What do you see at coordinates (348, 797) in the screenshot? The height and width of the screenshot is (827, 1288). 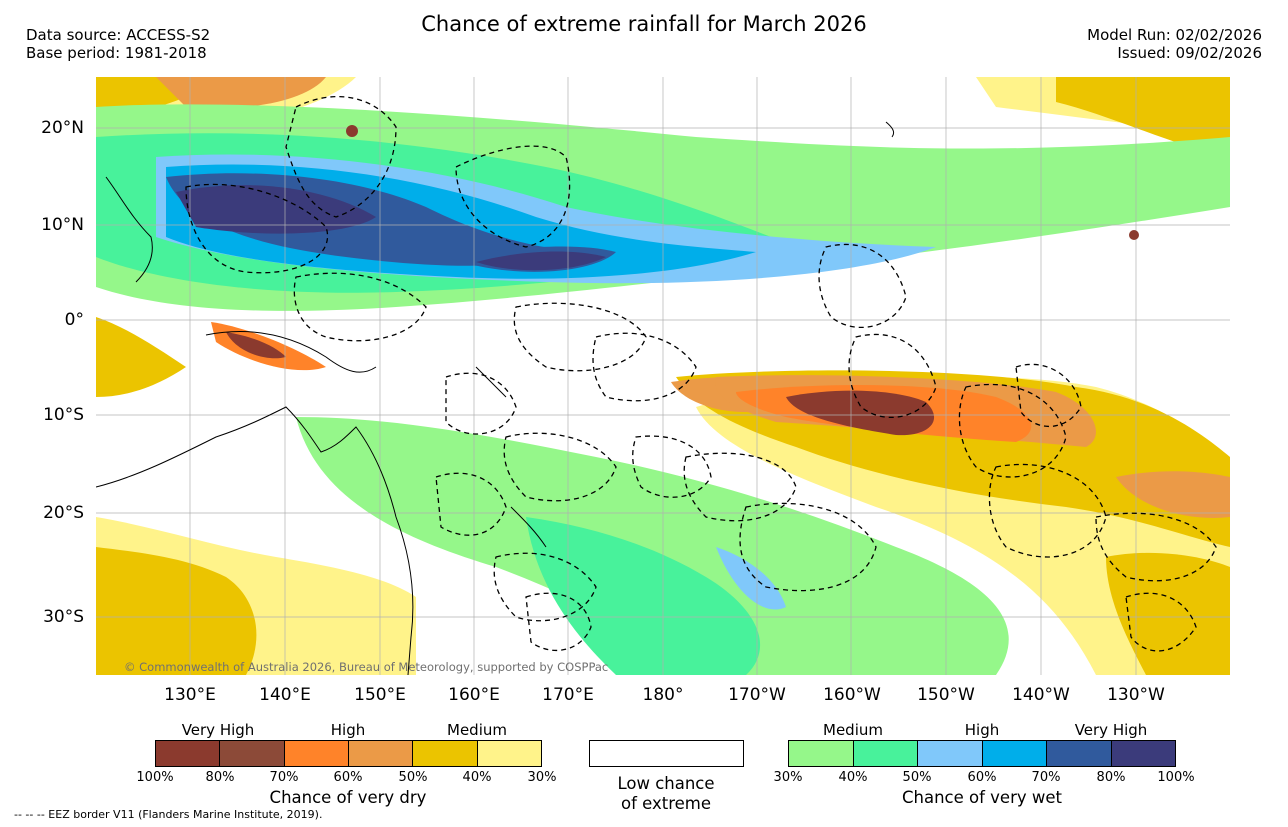 I see `dry-caption: Chance of very dry` at bounding box center [348, 797].